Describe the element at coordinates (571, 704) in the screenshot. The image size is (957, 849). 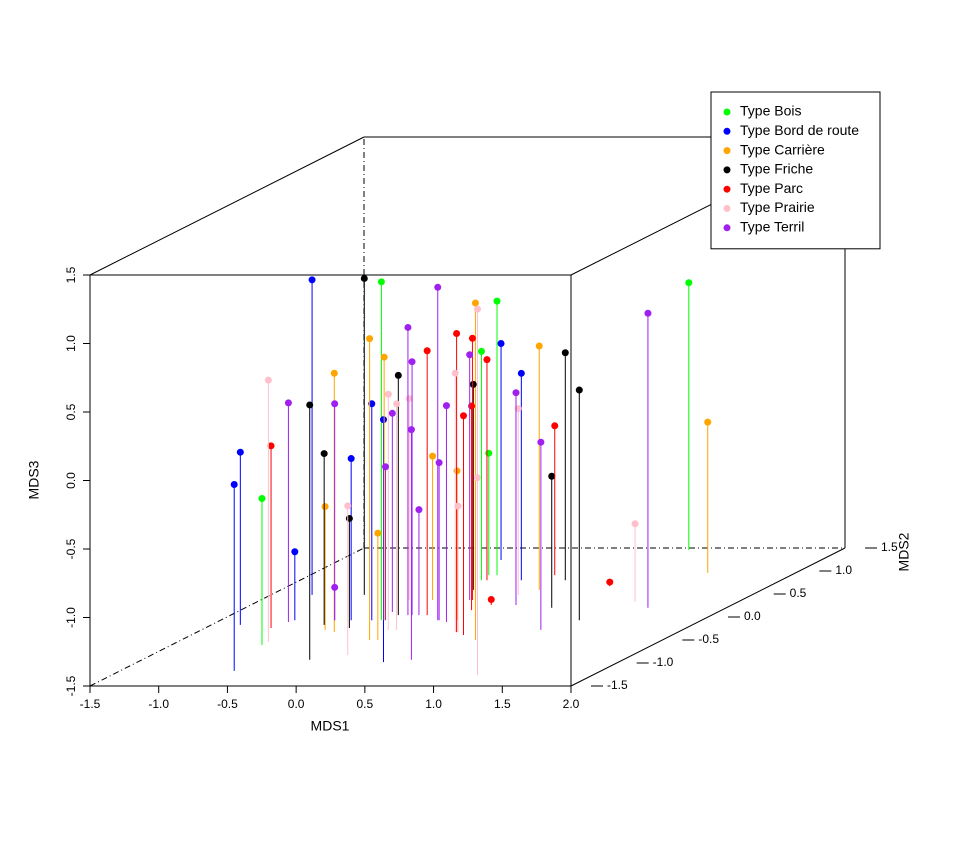
I see `x-tick-label: 2.0` at that location.